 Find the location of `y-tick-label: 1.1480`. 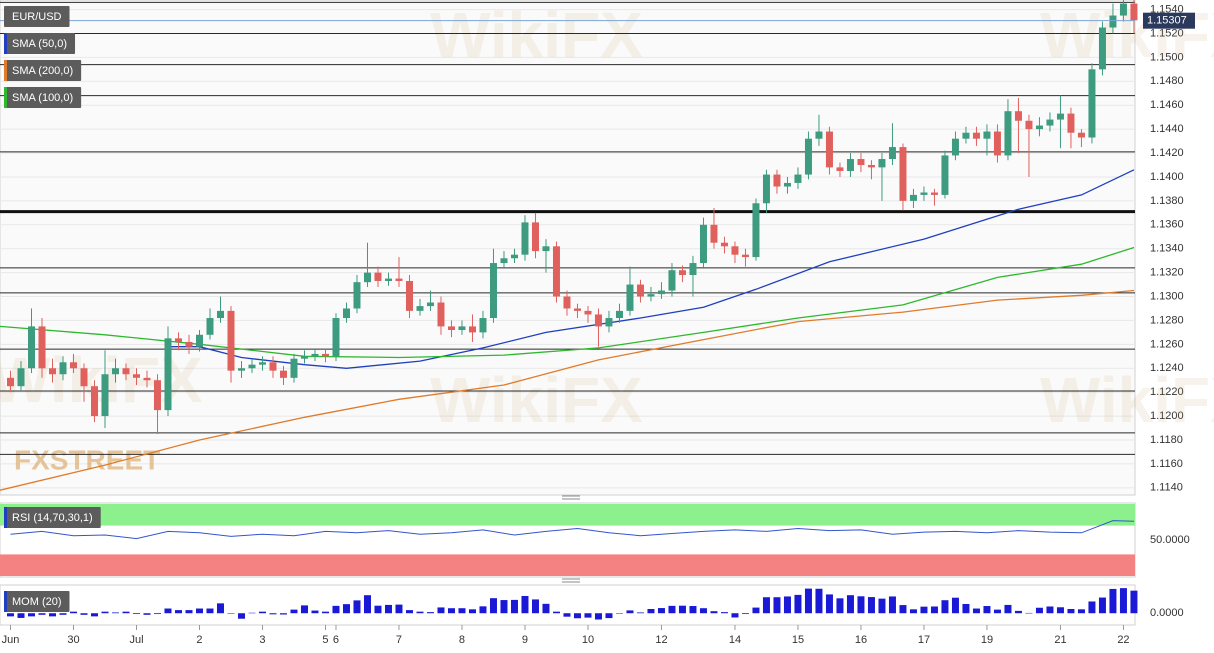

y-tick-label: 1.1480 is located at coordinates (1167, 81).